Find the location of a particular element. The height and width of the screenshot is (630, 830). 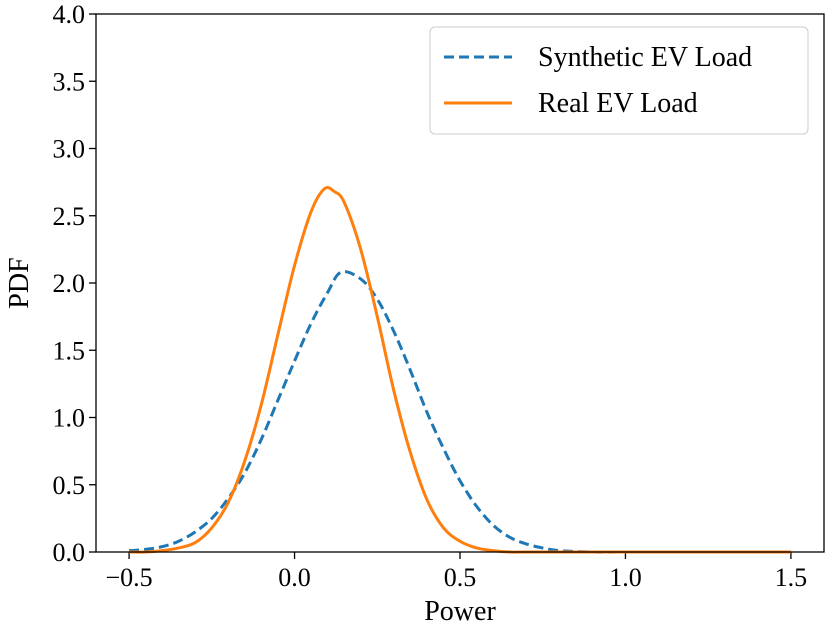

x-tick-label: 1.5 is located at coordinates (791, 577).